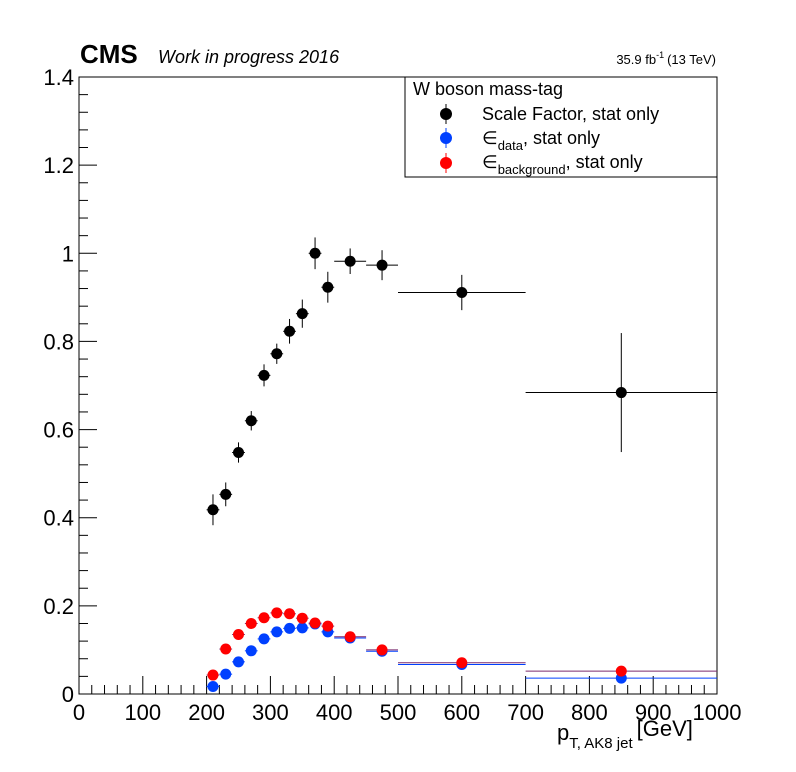 This screenshot has height=772, width=796. What do you see at coordinates (142, 712) in the screenshot?
I see `x-tick-label: 100` at bounding box center [142, 712].